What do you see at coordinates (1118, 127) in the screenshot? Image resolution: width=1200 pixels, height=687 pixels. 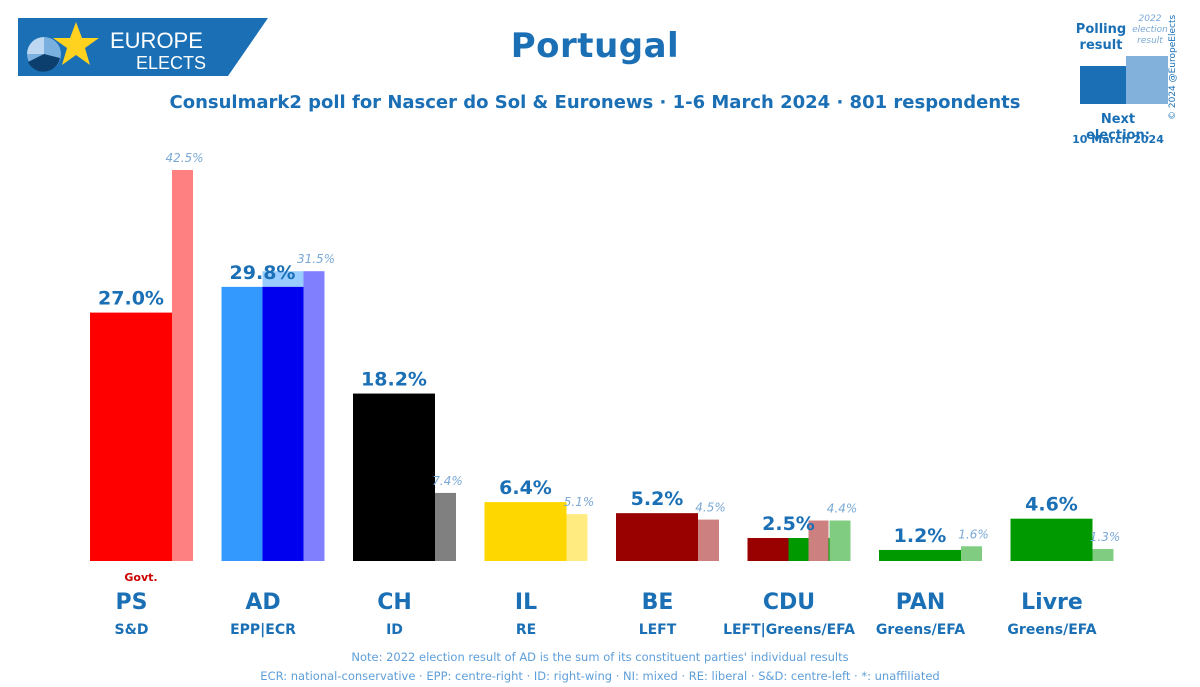 I see `next-election-label: Next election:` at bounding box center [1118, 127].